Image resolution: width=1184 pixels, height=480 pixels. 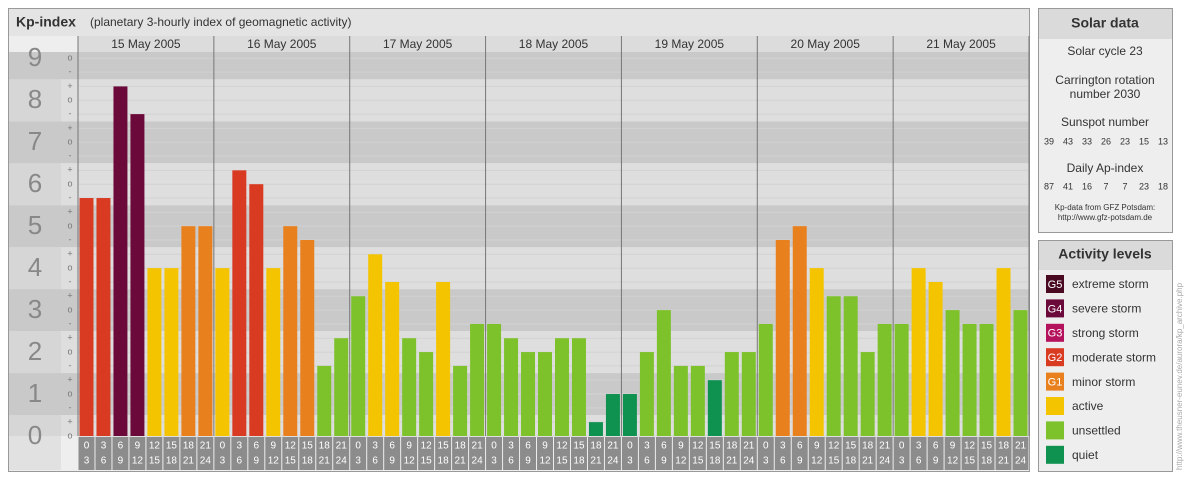 I want to click on level-badge: G3, so click(x=1055, y=334).